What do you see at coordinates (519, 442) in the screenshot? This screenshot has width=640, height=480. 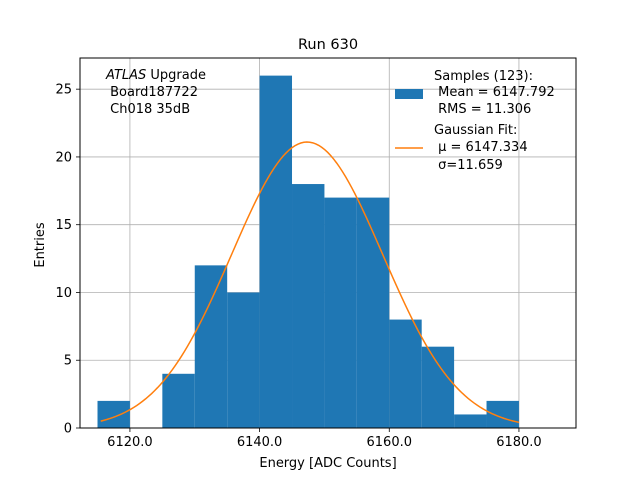 I see `x-tick-label: 6180.0` at bounding box center [519, 442].